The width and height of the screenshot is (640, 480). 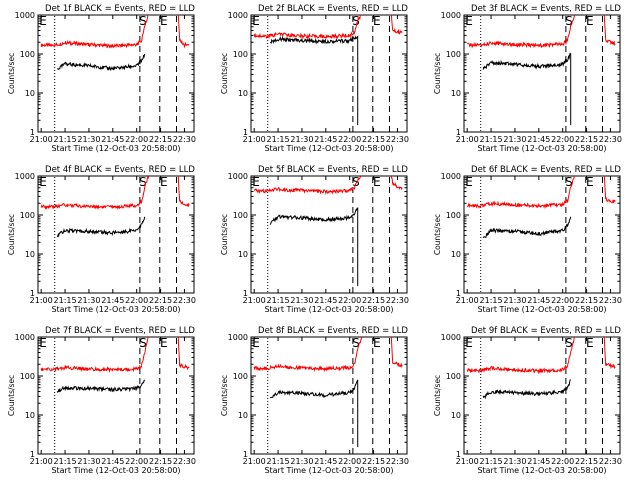 I want to click on panel-title: Det 2f BLACK = Events, RED = LLD, so click(x=333, y=9).